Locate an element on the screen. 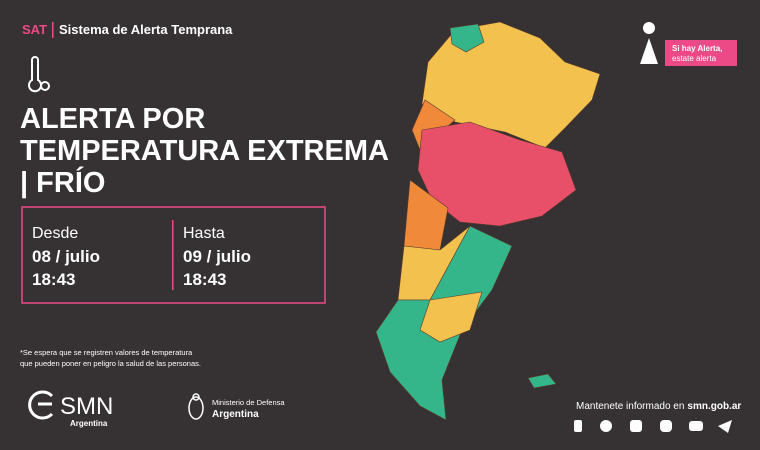 This screenshot has width=760, height=450. youtube-icon is located at coordinates (696, 426).